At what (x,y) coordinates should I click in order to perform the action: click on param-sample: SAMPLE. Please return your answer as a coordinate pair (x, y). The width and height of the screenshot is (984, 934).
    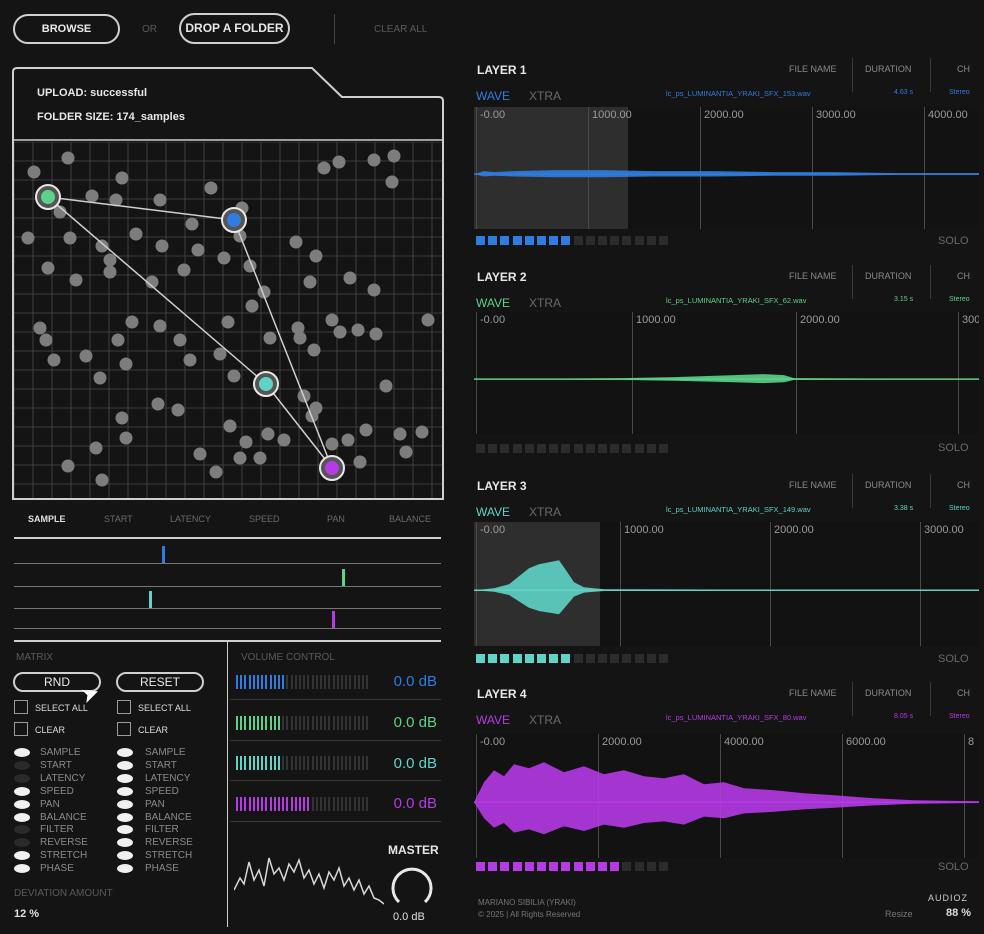
    Looking at the image, I should click on (47, 519).